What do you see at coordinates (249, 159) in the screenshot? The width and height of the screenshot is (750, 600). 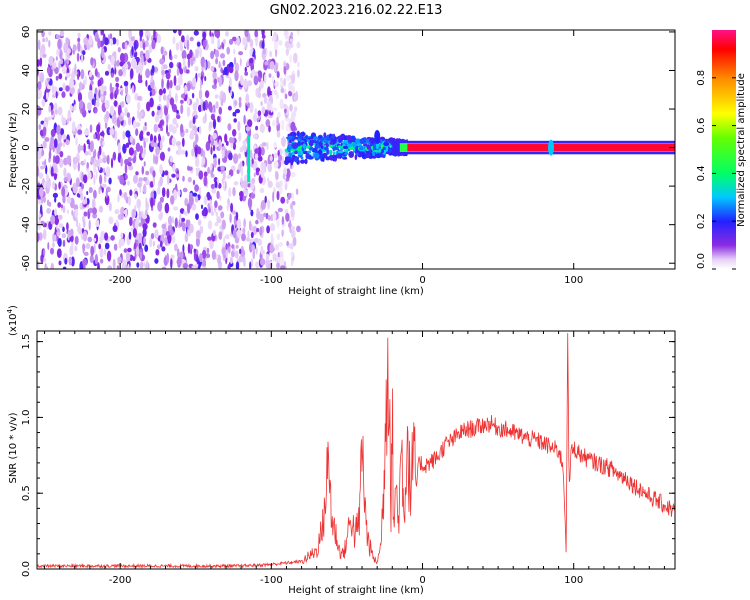 I see `vertical-streak` at bounding box center [249, 159].